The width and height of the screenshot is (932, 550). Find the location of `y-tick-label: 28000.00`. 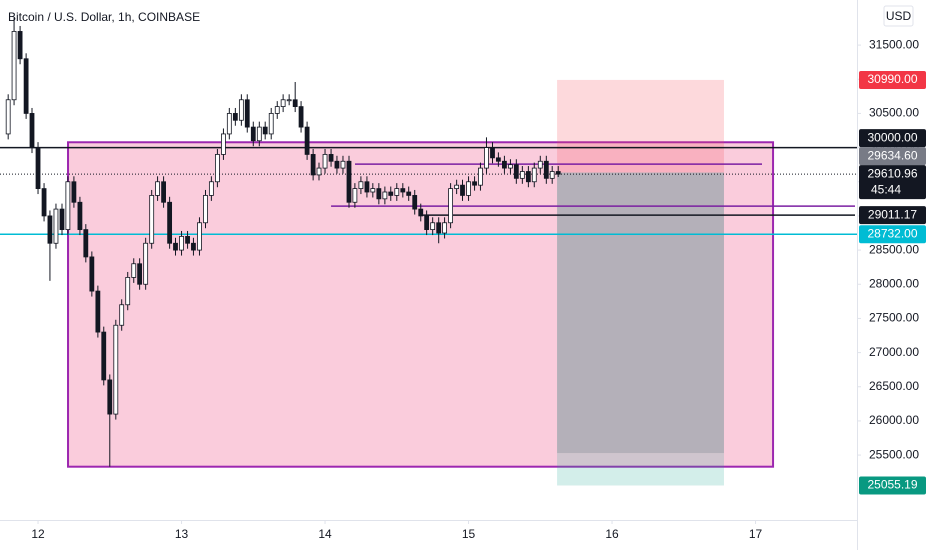

y-tick-label: 28000.00 is located at coordinates (894, 283).